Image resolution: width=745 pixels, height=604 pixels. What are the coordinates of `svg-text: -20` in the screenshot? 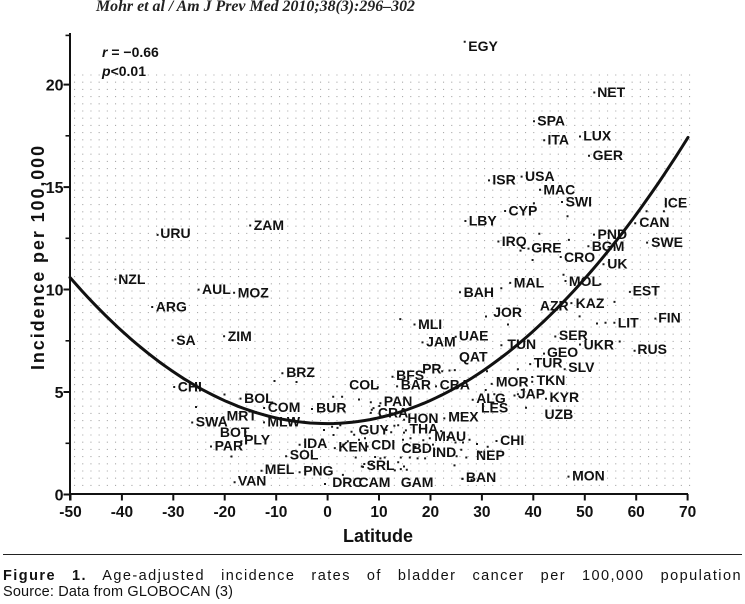 It's located at (224, 512).